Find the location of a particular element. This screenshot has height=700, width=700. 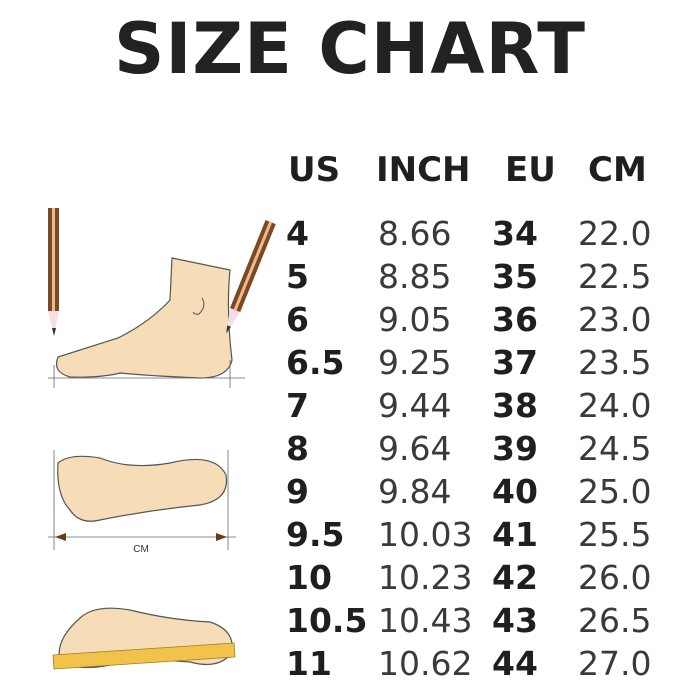

cell-us: 9.5 is located at coordinates (315, 534).